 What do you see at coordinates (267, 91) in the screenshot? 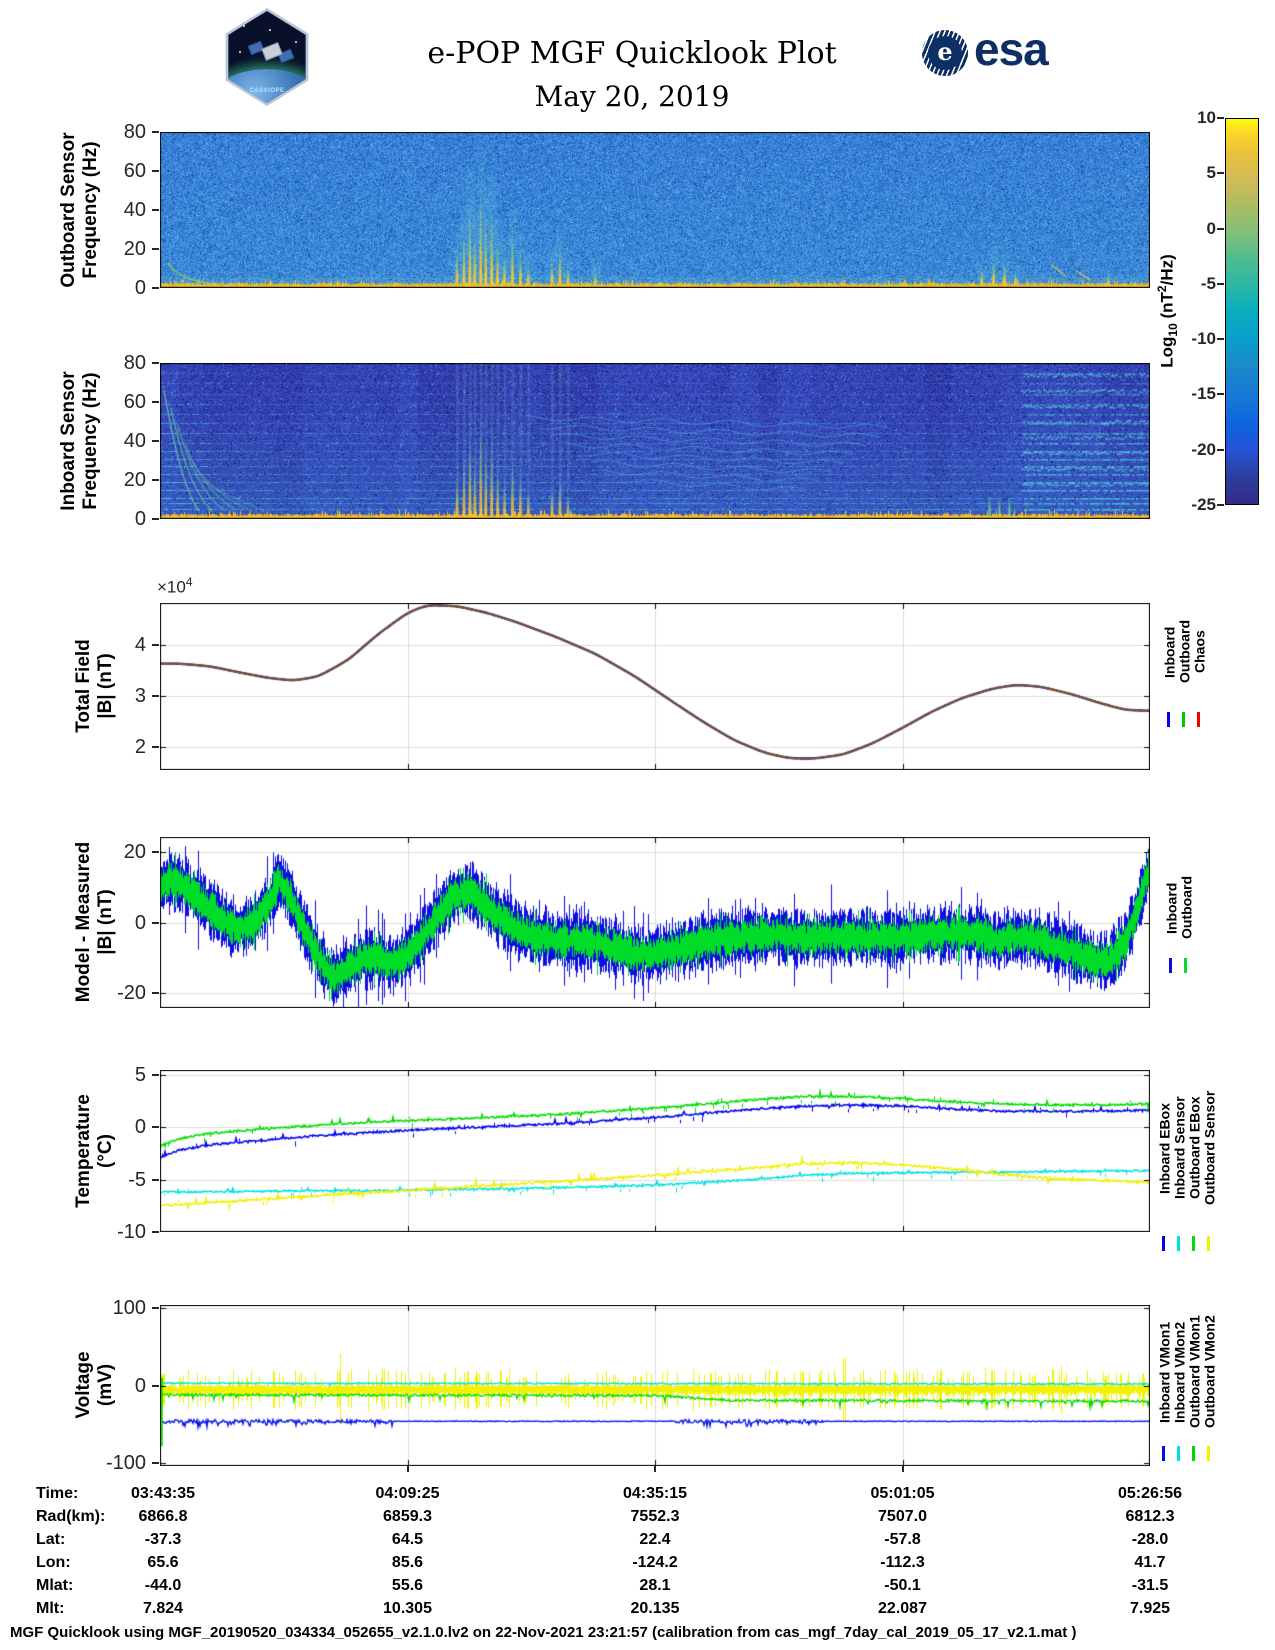
I see `cassiope-patch-label: CASSIOPE` at bounding box center [267, 91].